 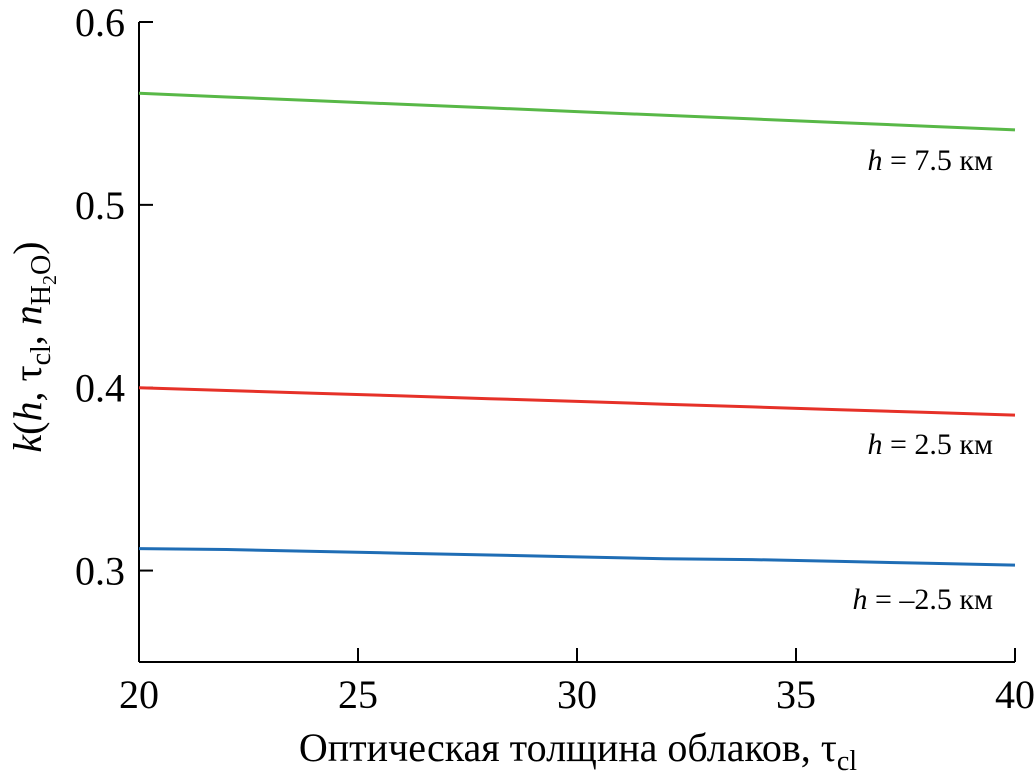 I want to click on x-axis-title: Оптическая толщина облаков, τcl, so click(x=578, y=751).